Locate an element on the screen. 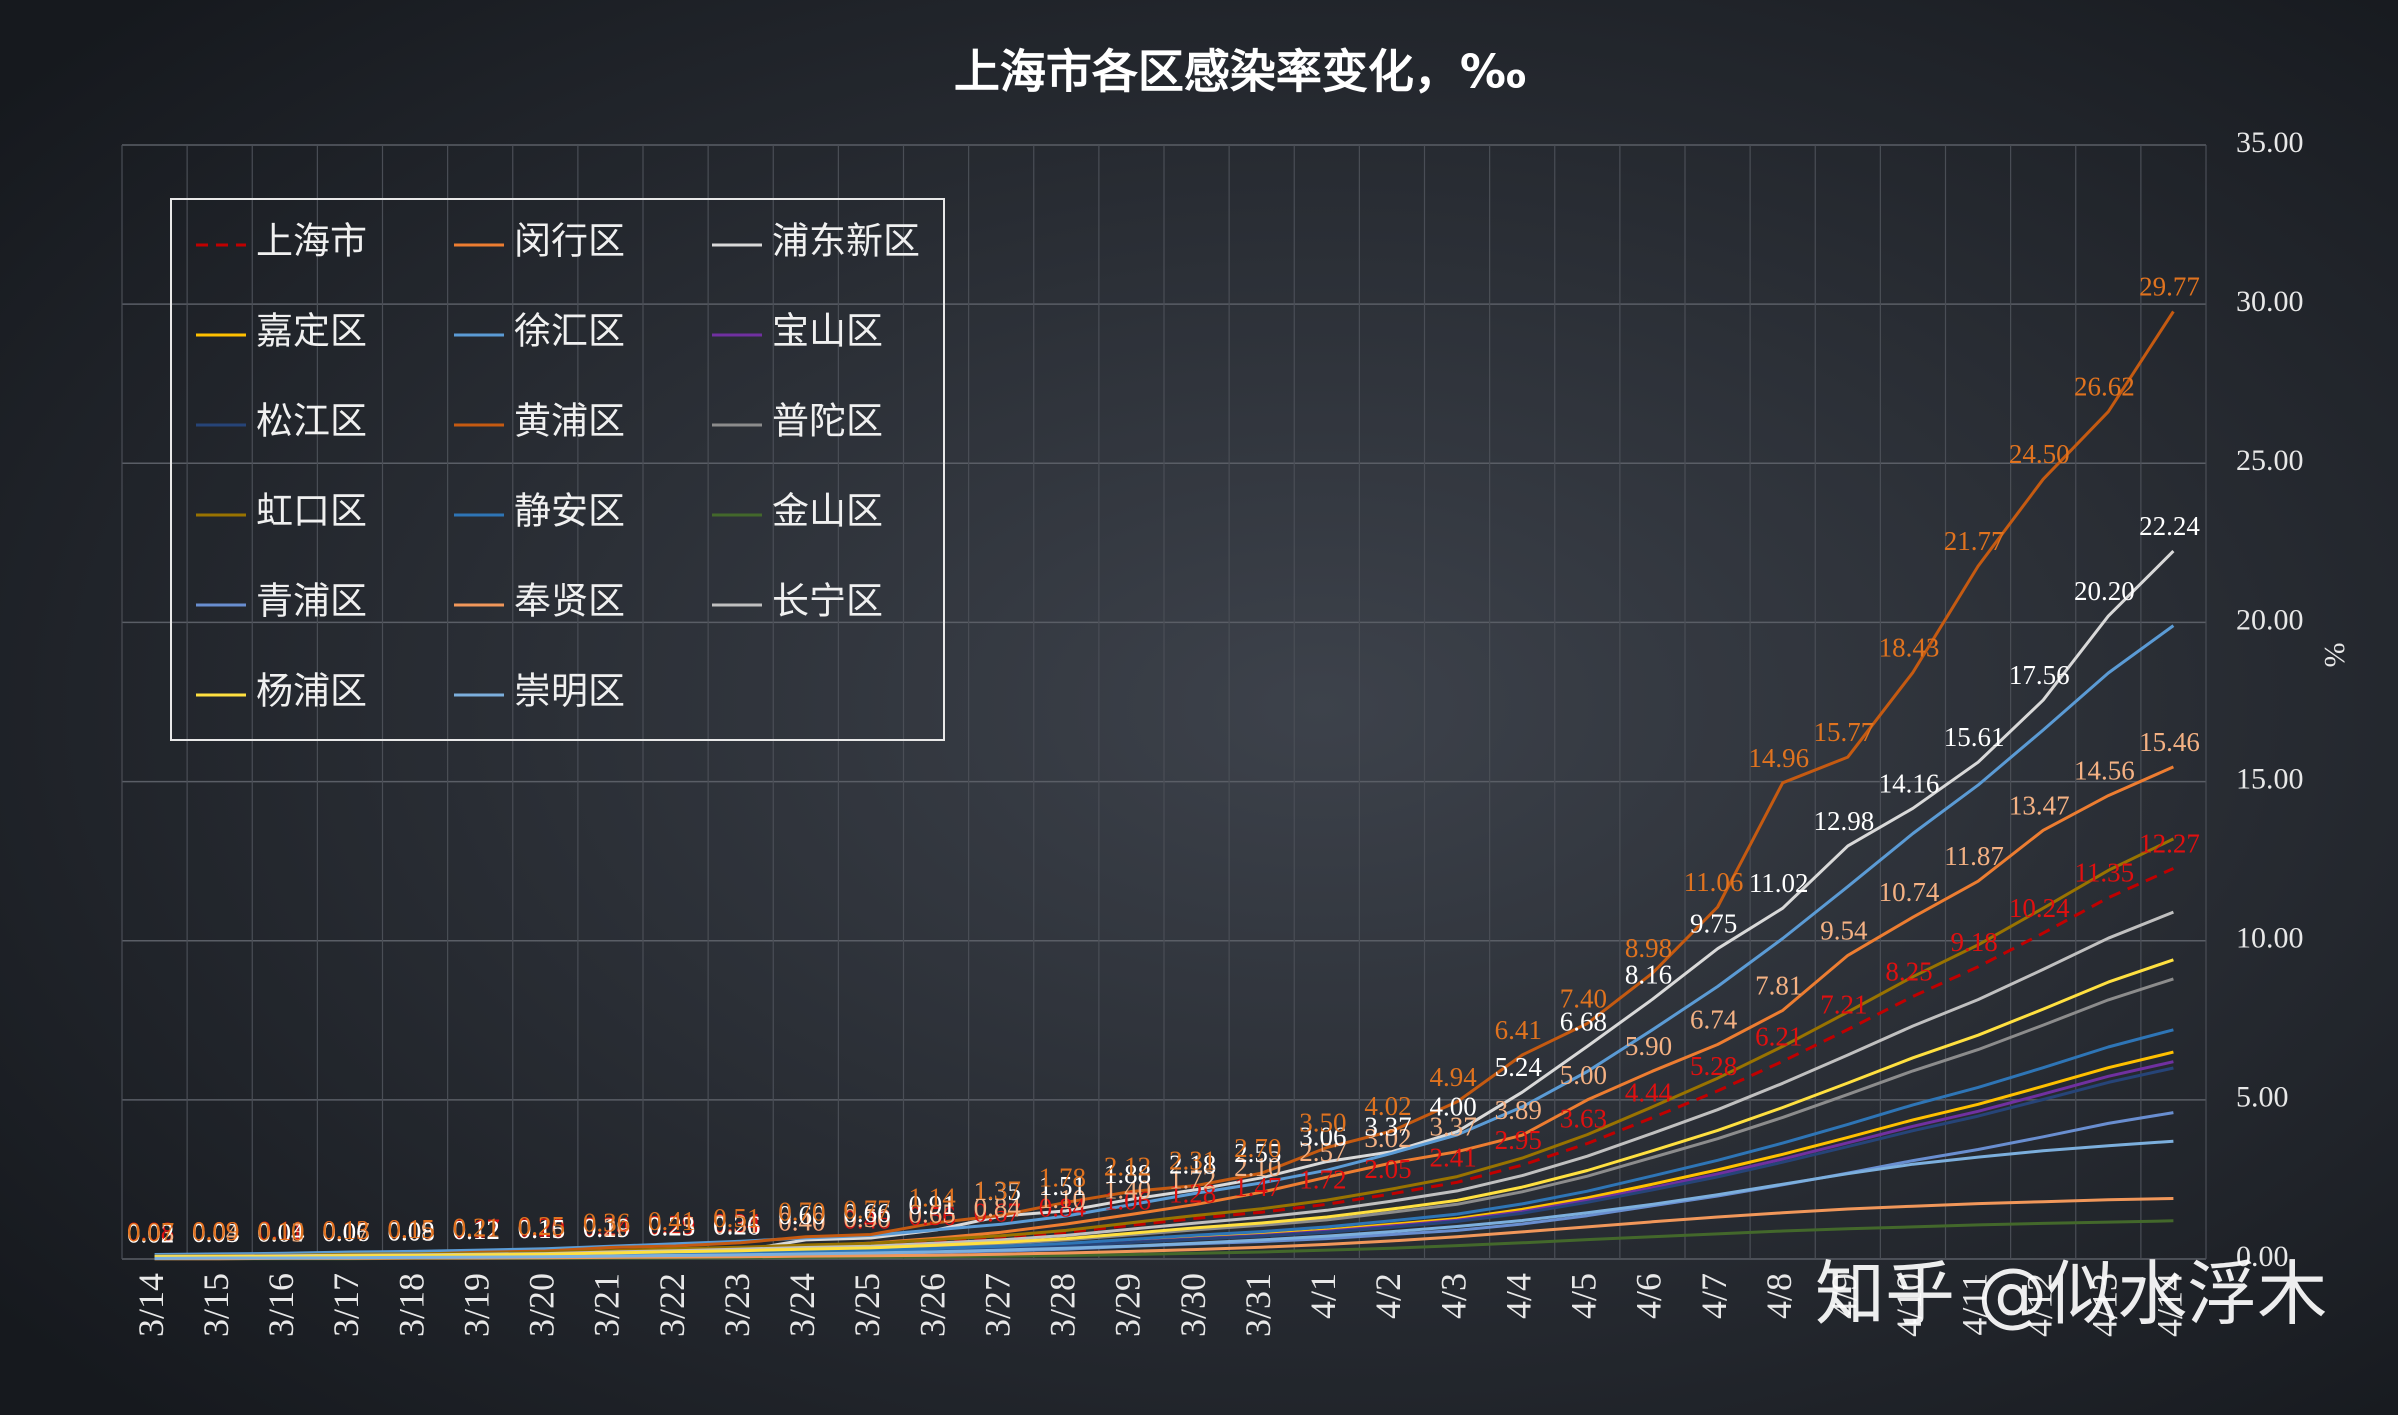 This screenshot has width=2398, height=1415. x-tick-label: 4/14 is located at coordinates (2170, 1305).